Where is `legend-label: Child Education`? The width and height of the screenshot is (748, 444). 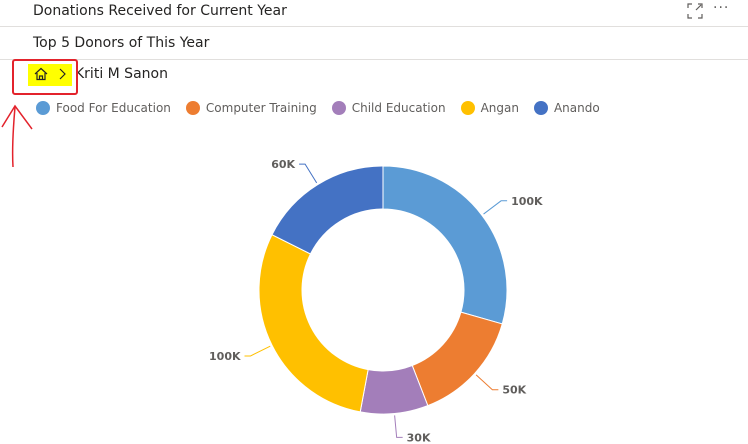 legend-label: Child Education is located at coordinates (398, 108).